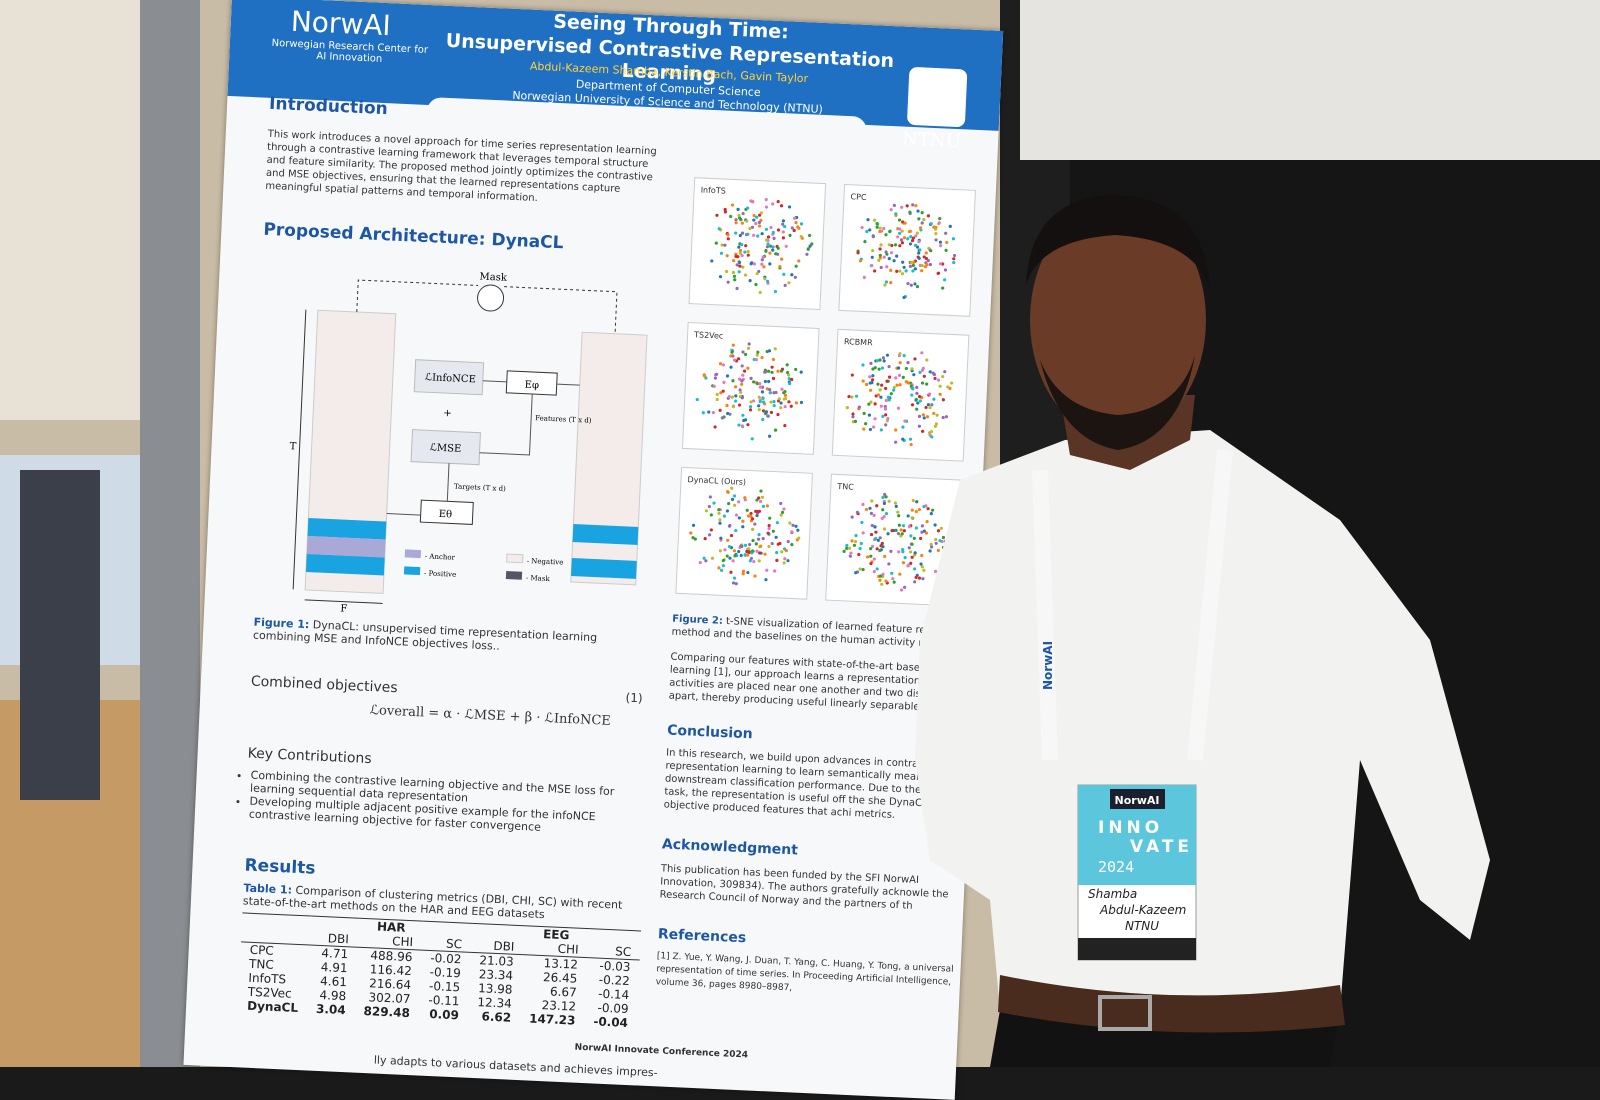 The height and width of the screenshot is (1100, 1600). Describe the element at coordinates (712, 190) in the screenshot. I see `panel-label: InfoTS` at that location.